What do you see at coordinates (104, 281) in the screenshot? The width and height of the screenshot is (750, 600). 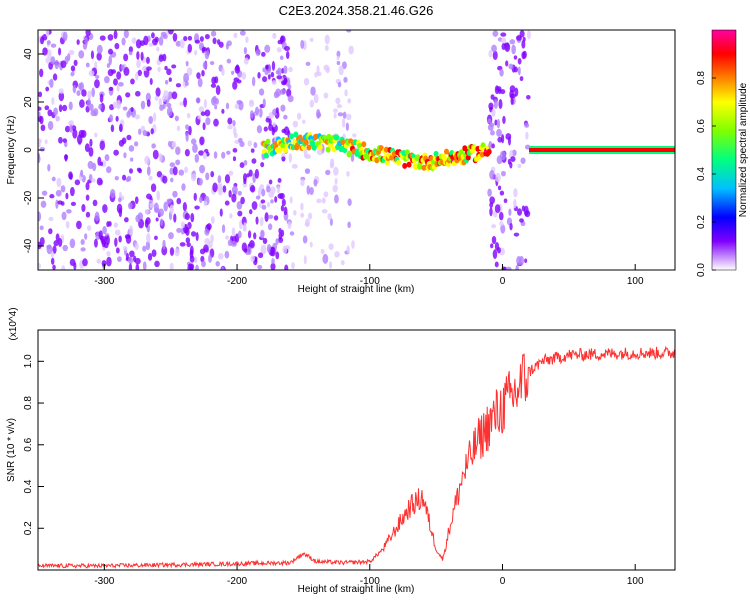 I see `x-tick-label: -300` at bounding box center [104, 281].